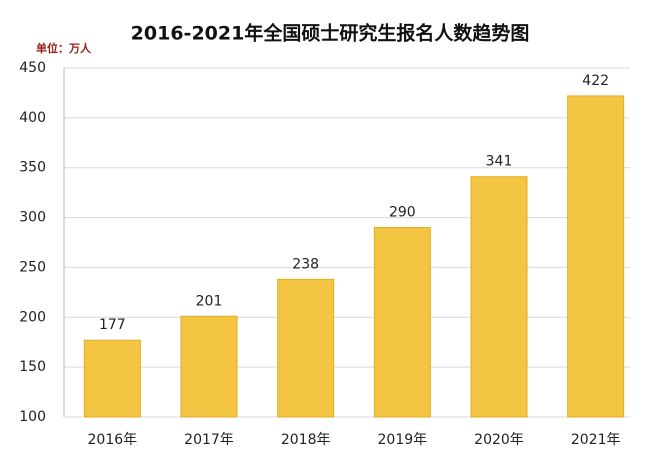  Describe the element at coordinates (32, 218) in the screenshot. I see `y-tick-label: 300` at that location.